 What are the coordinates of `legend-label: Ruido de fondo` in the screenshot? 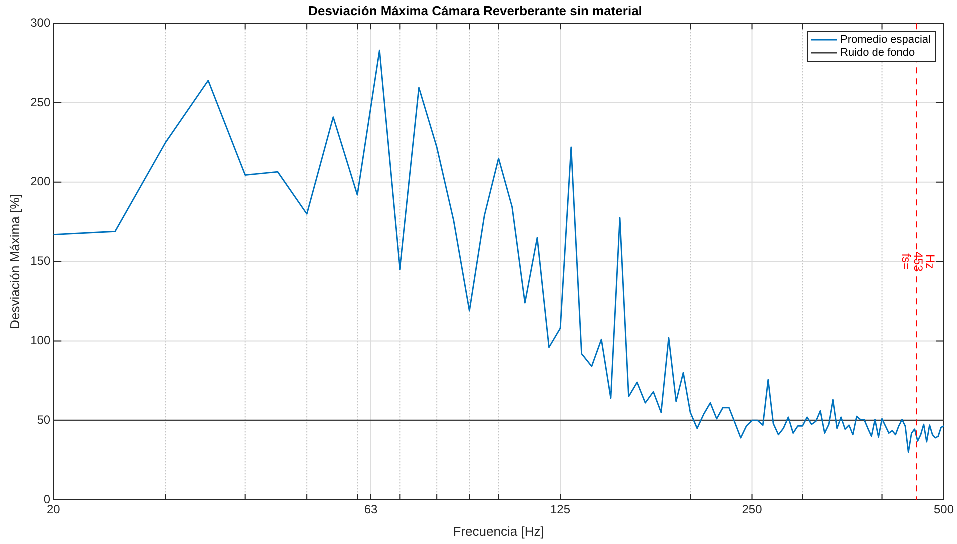 It's located at (878, 53).